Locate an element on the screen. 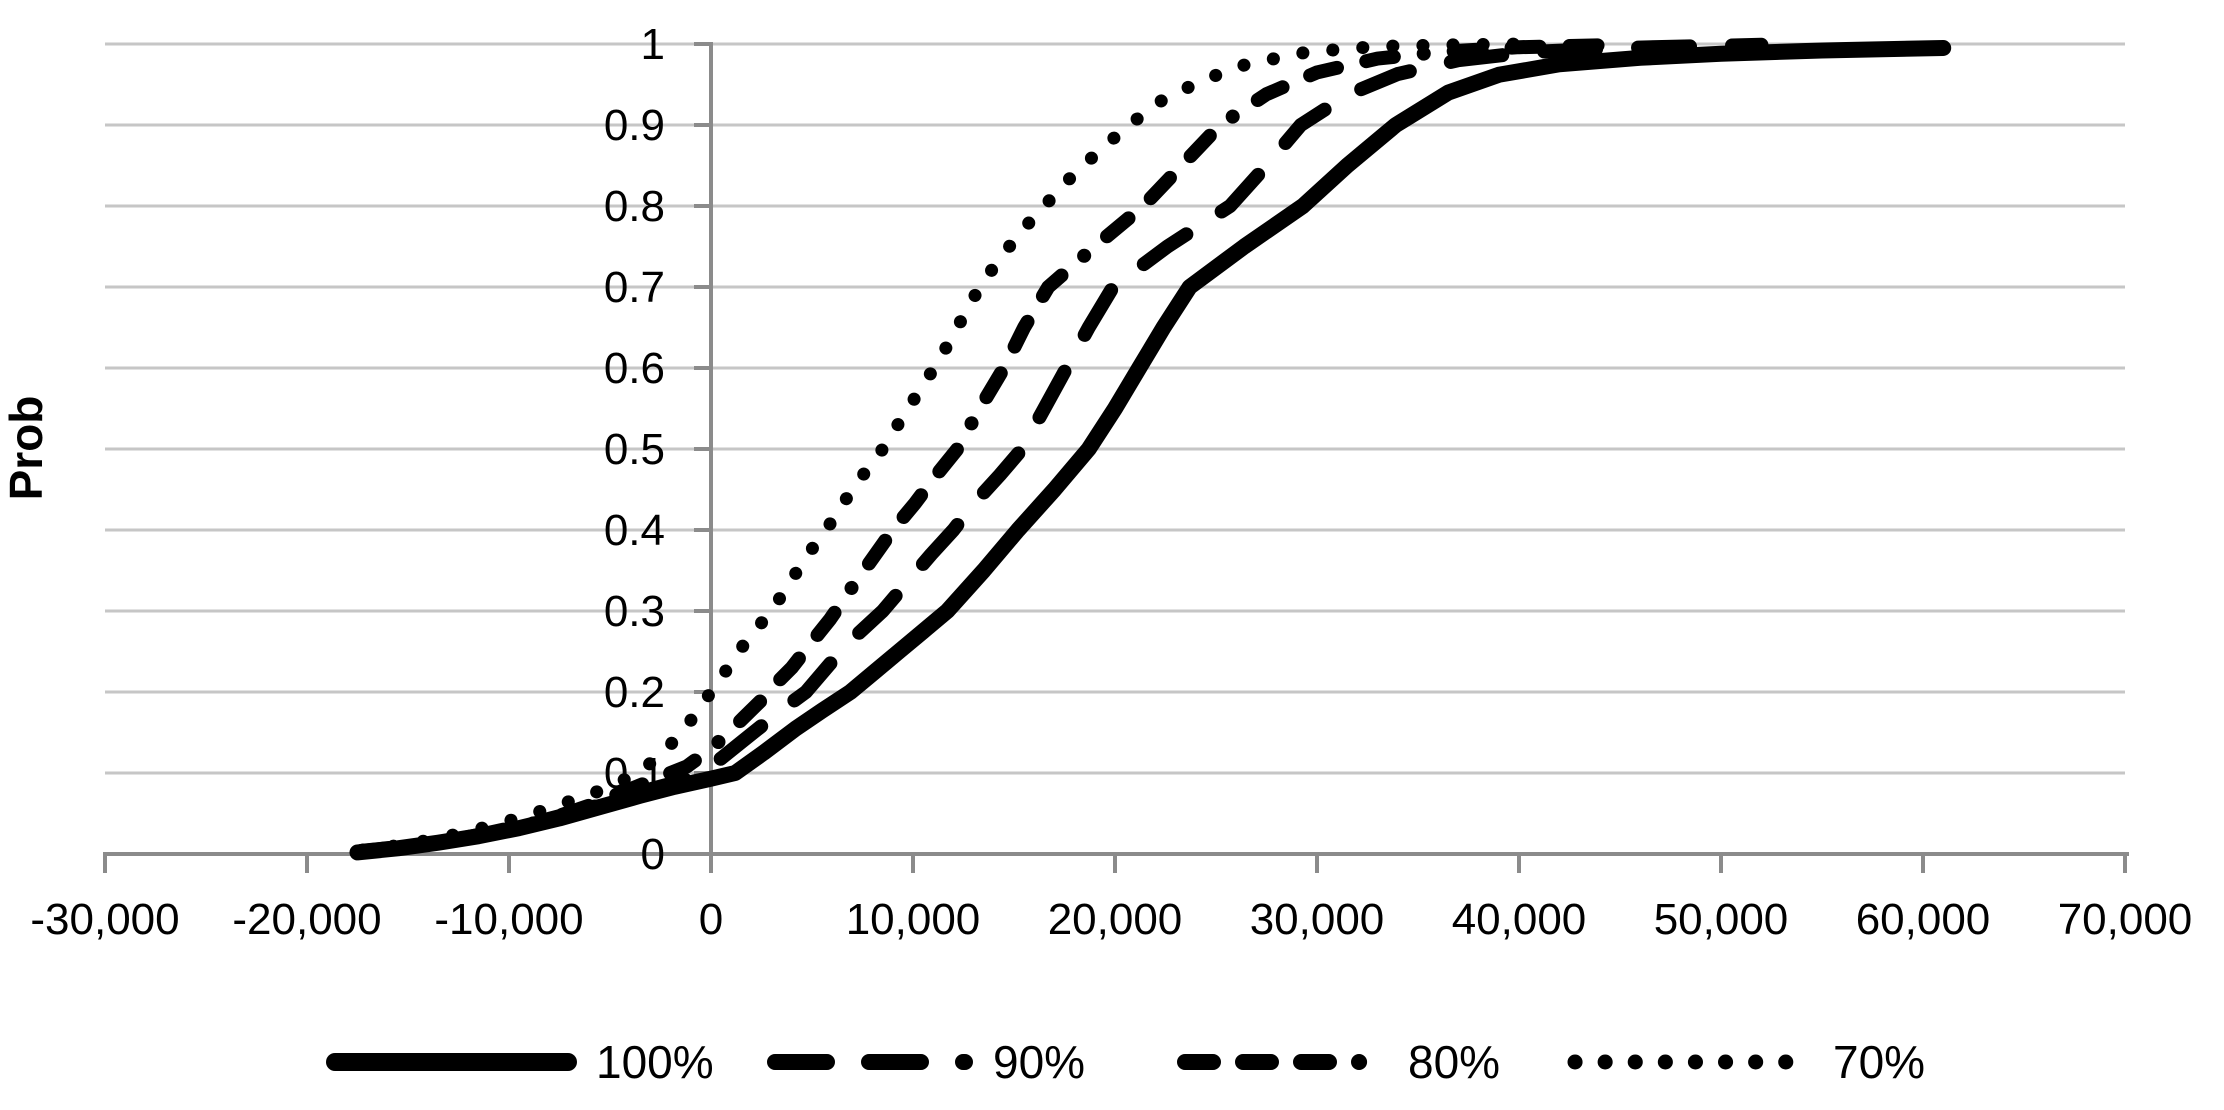  x-tick-label-50000: 50,000 is located at coordinates (1721, 919).